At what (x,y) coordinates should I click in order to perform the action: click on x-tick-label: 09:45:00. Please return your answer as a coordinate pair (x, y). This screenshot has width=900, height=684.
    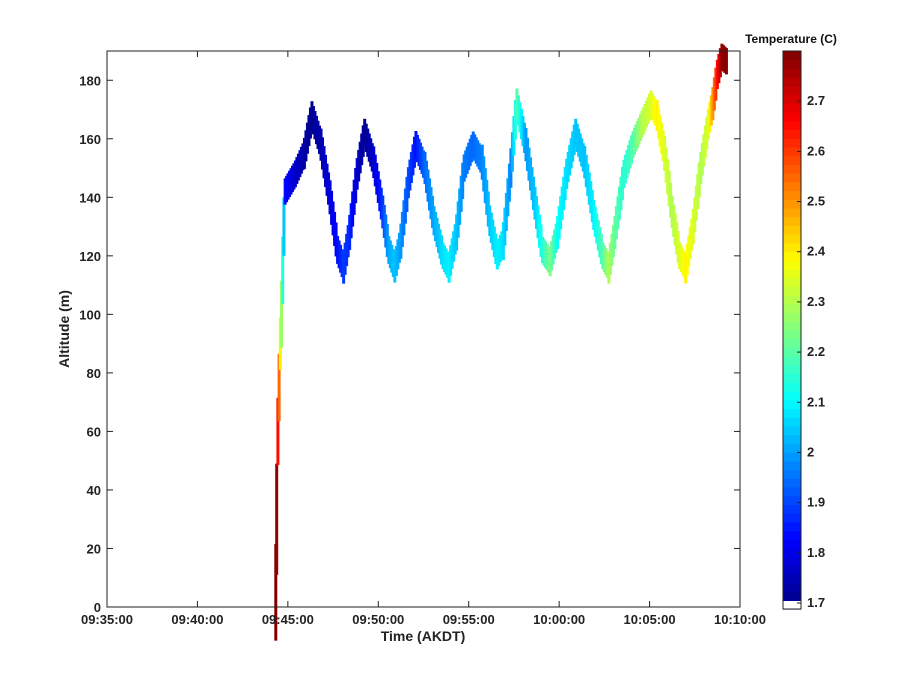
    Looking at the image, I should click on (288, 619).